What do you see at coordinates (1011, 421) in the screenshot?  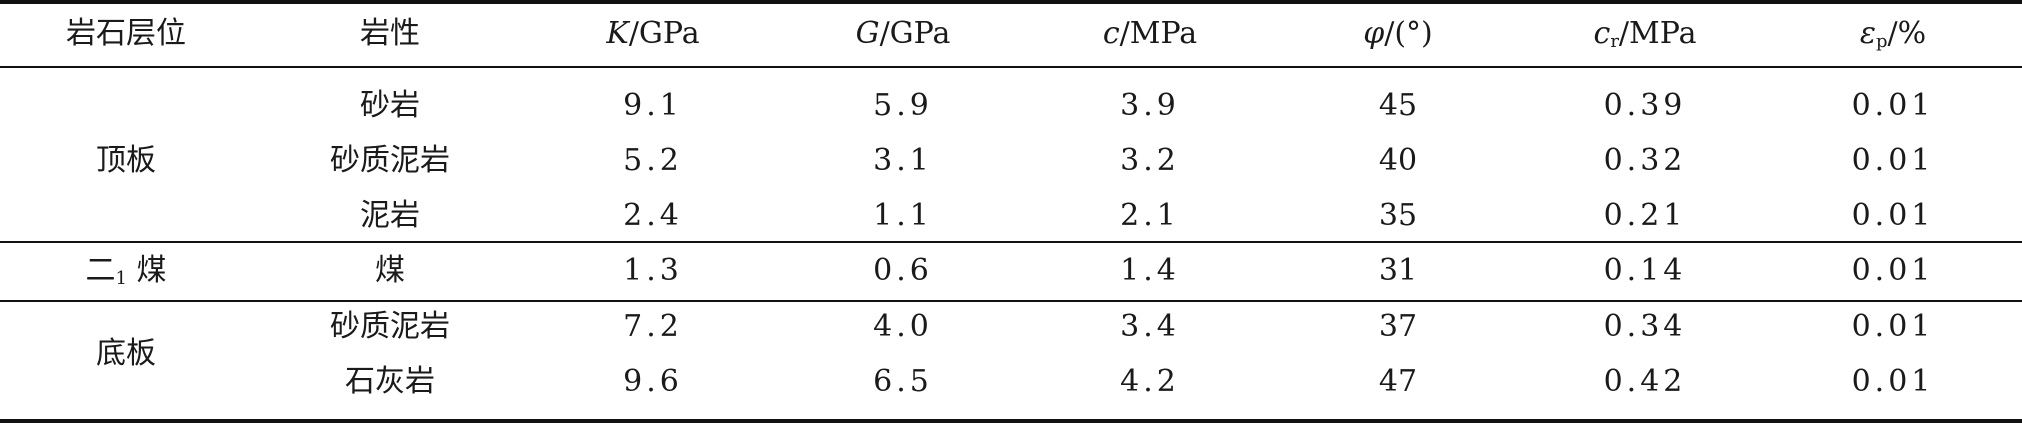 I see `bottom-rule` at bounding box center [1011, 421].